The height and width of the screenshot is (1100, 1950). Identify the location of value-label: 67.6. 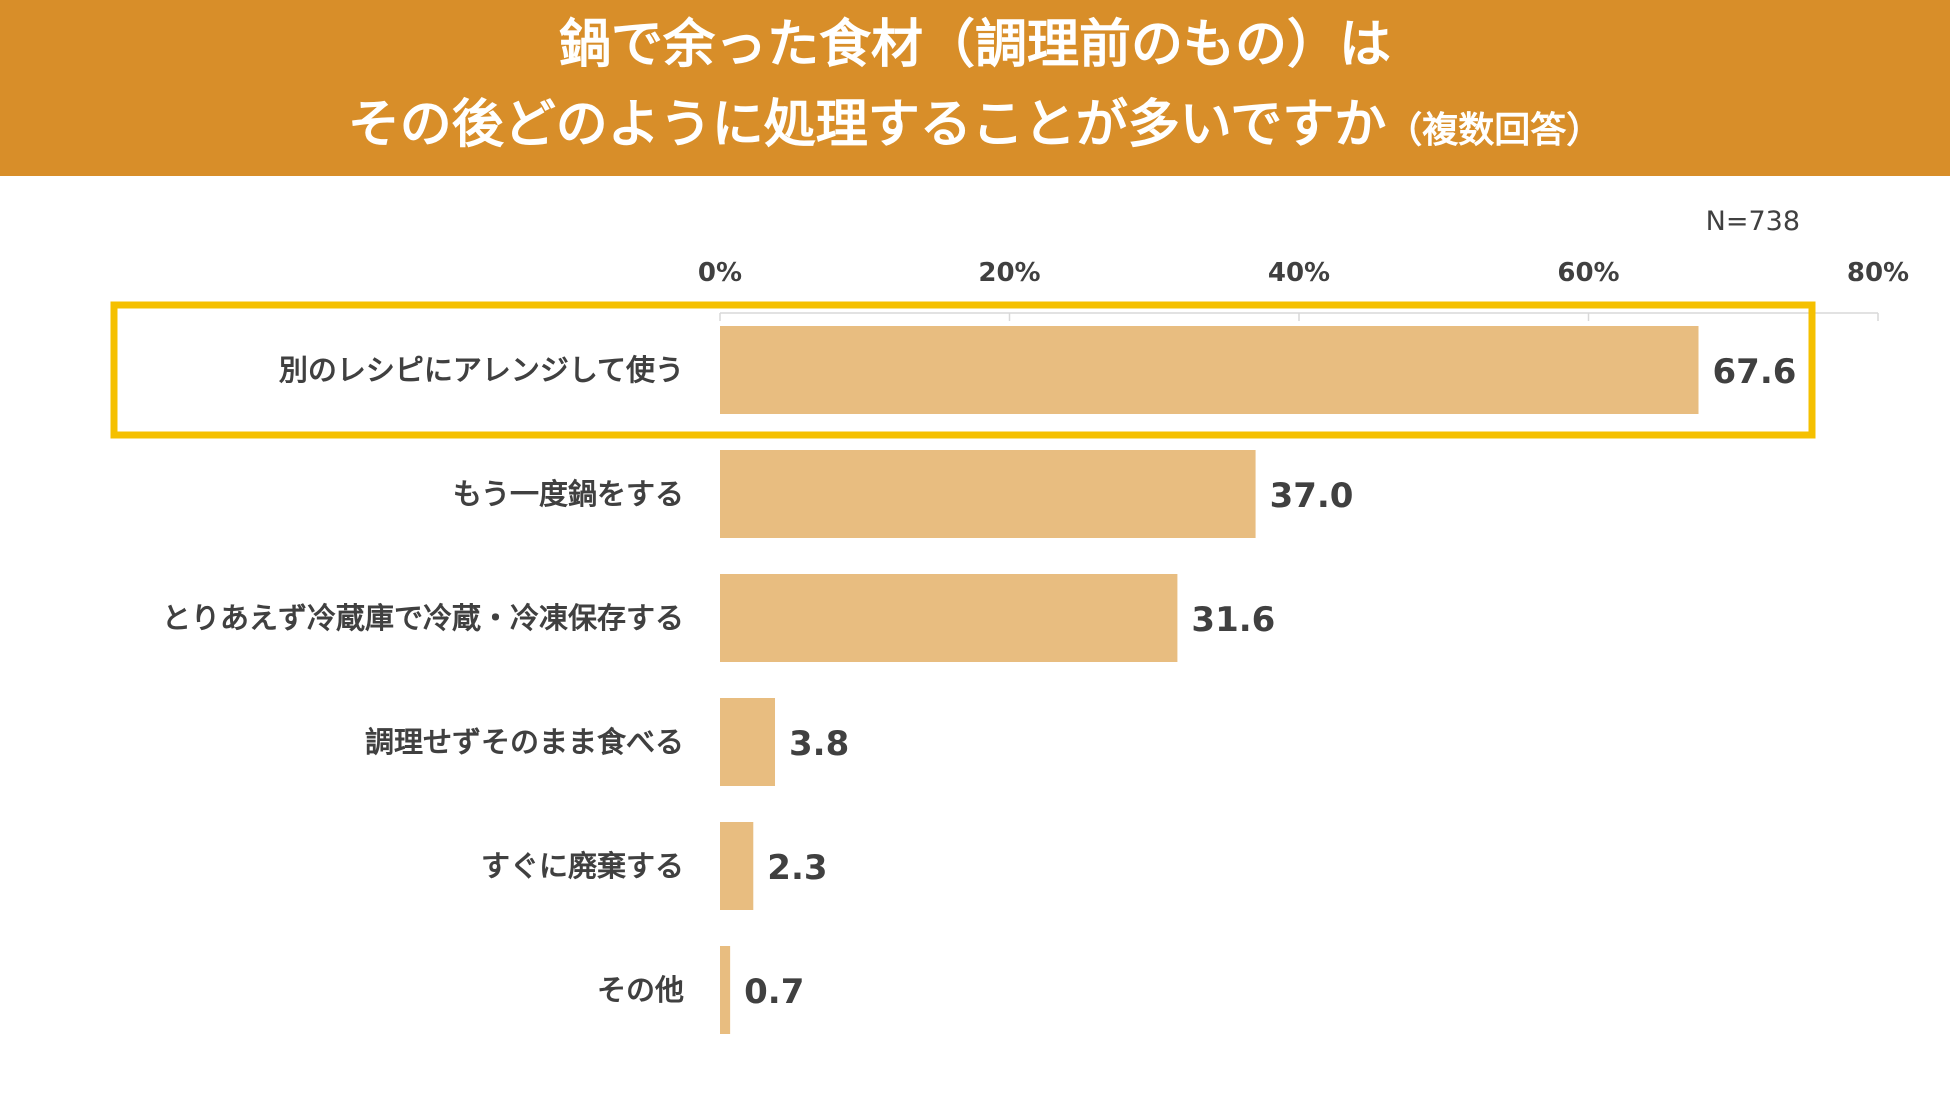
(1755, 372).